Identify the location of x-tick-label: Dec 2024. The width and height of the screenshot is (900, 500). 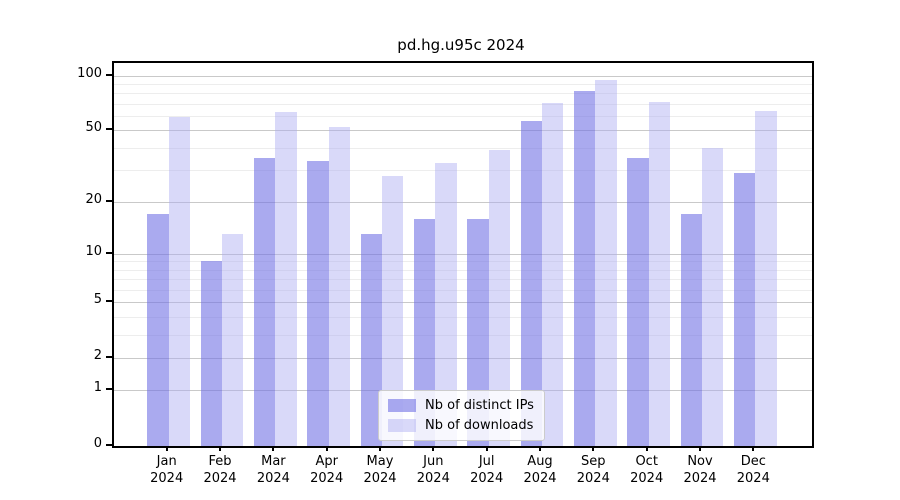
(753, 470).